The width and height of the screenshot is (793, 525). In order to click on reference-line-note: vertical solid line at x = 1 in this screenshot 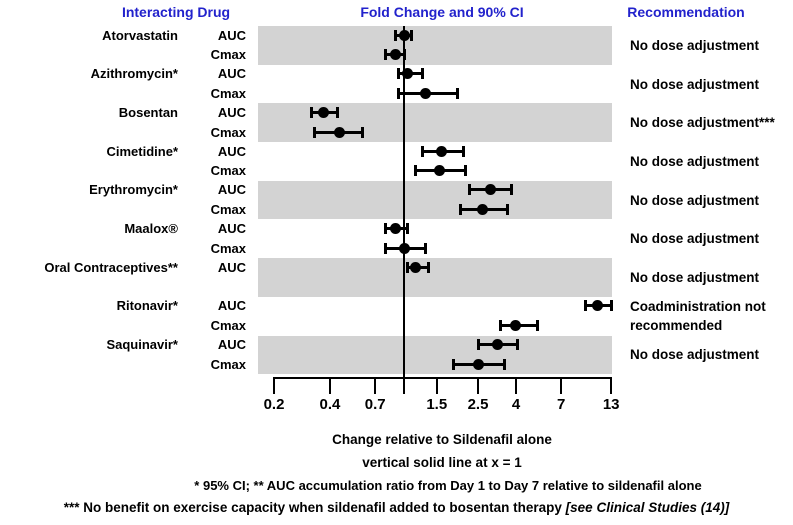, I will do `click(442, 462)`.